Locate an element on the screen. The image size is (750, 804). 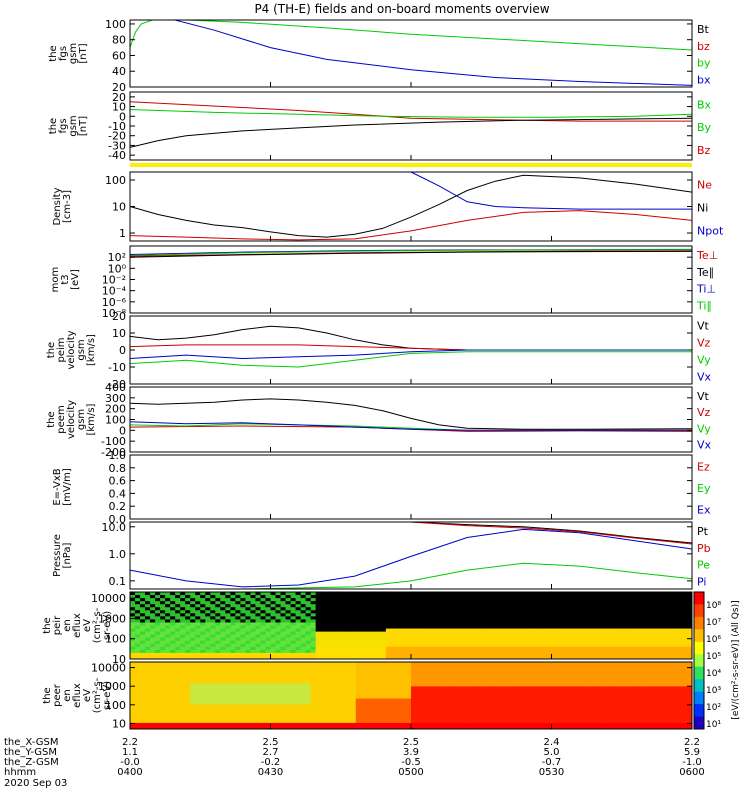
y-tick-label: 100 is located at coordinates (115, 24).